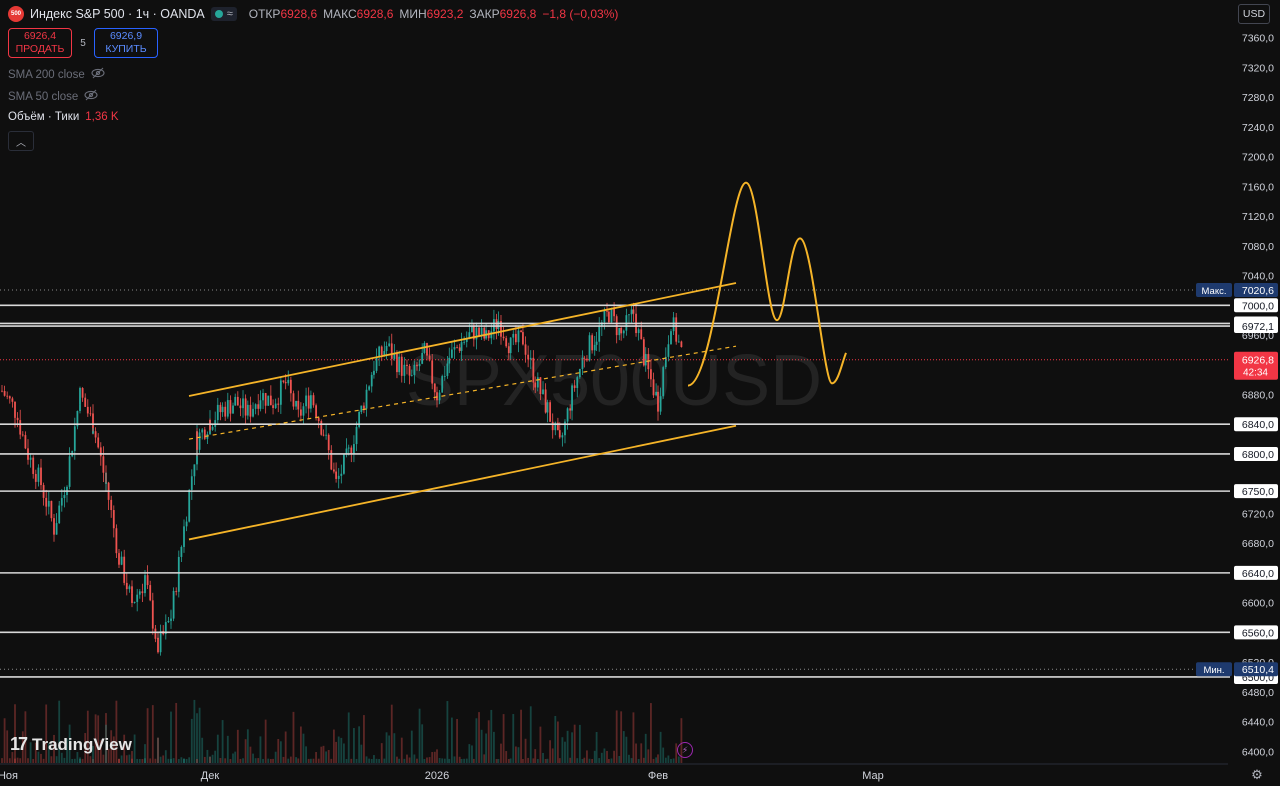 The width and height of the screenshot is (1280, 786). I want to click on indicator-volume: Объём · Тики 1,36 K, so click(63, 117).